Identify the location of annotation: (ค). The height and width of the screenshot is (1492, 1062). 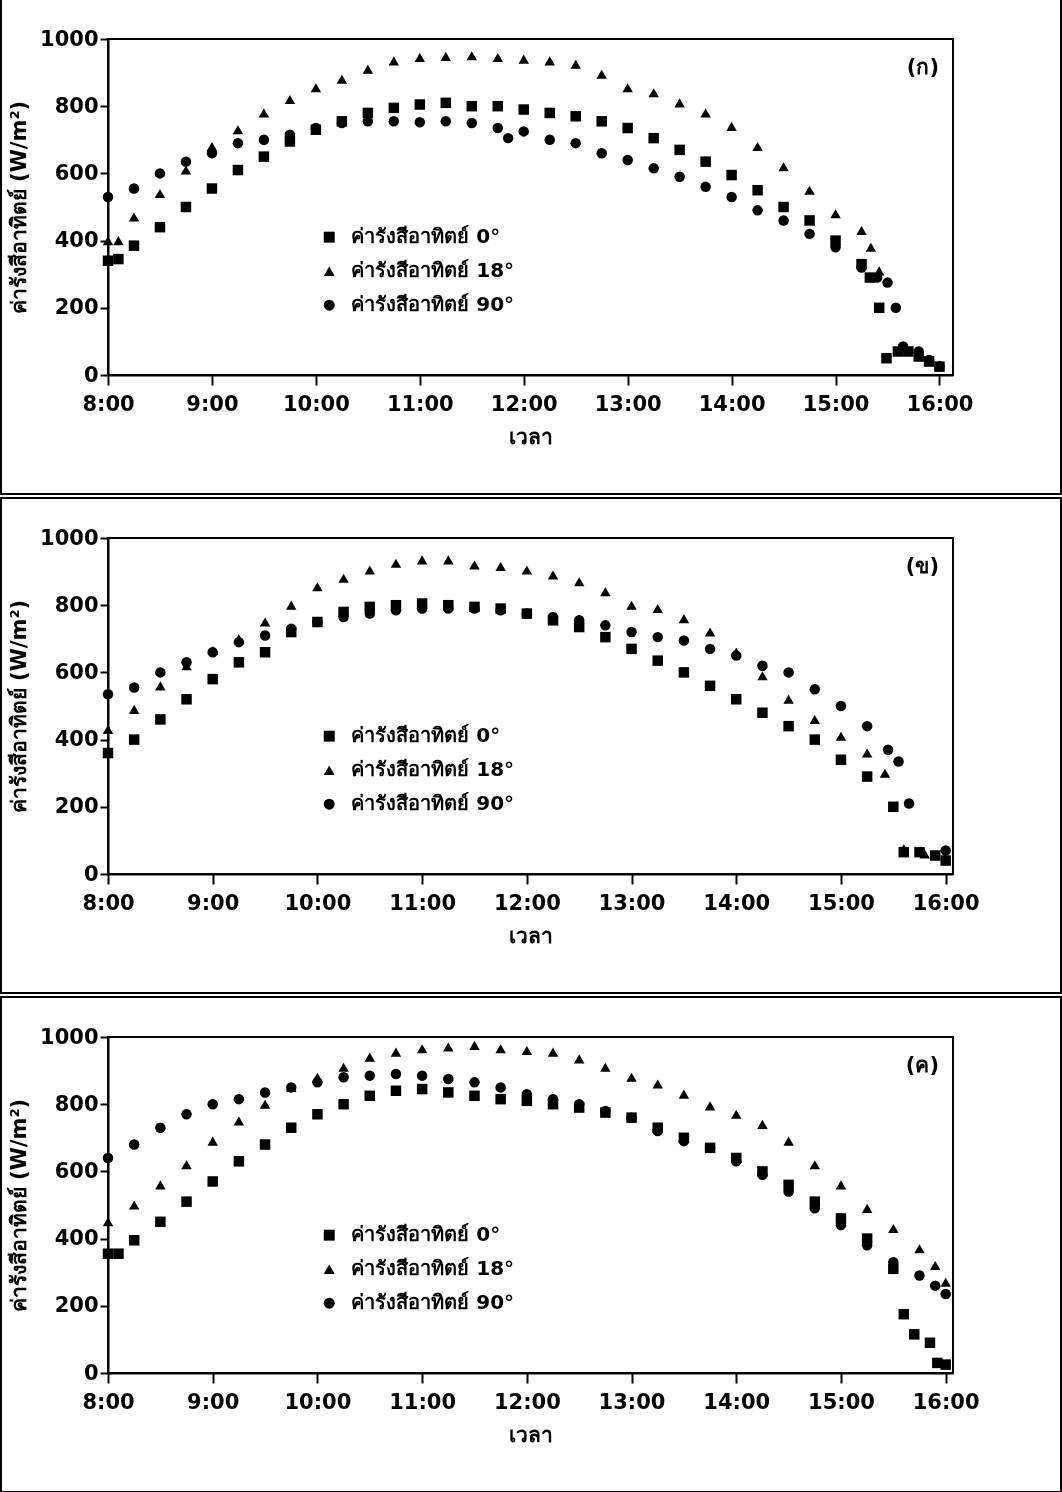
(922, 1065).